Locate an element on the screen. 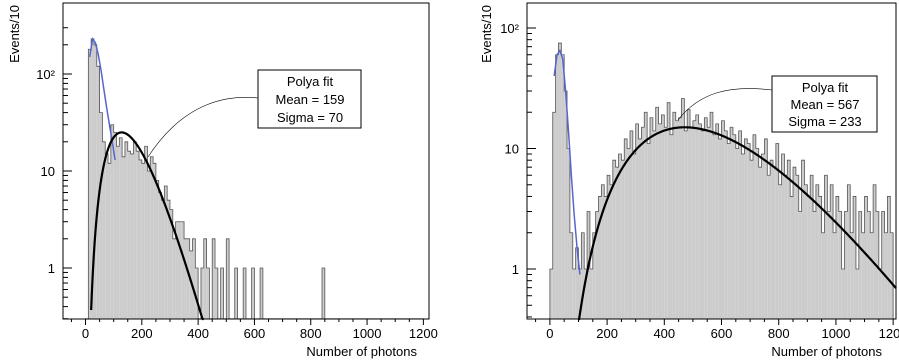 This screenshot has width=899, height=363. x-tick-label: 200 is located at coordinates (607, 333).